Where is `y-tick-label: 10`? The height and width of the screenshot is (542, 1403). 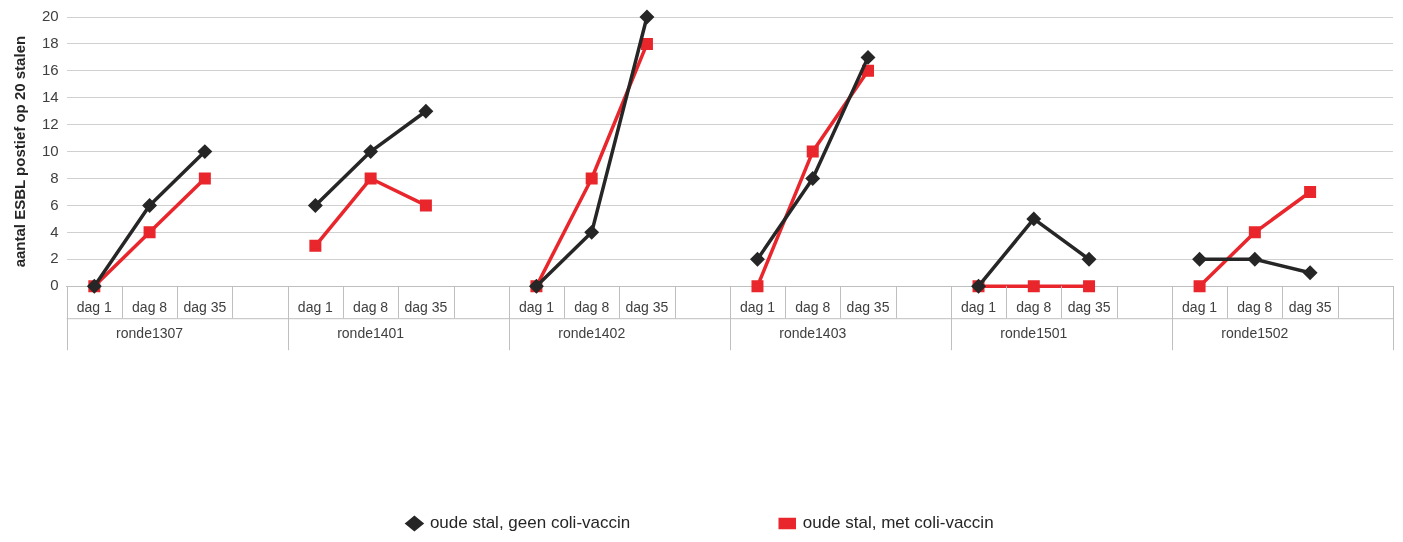
y-tick-label: 10 is located at coordinates (50, 150).